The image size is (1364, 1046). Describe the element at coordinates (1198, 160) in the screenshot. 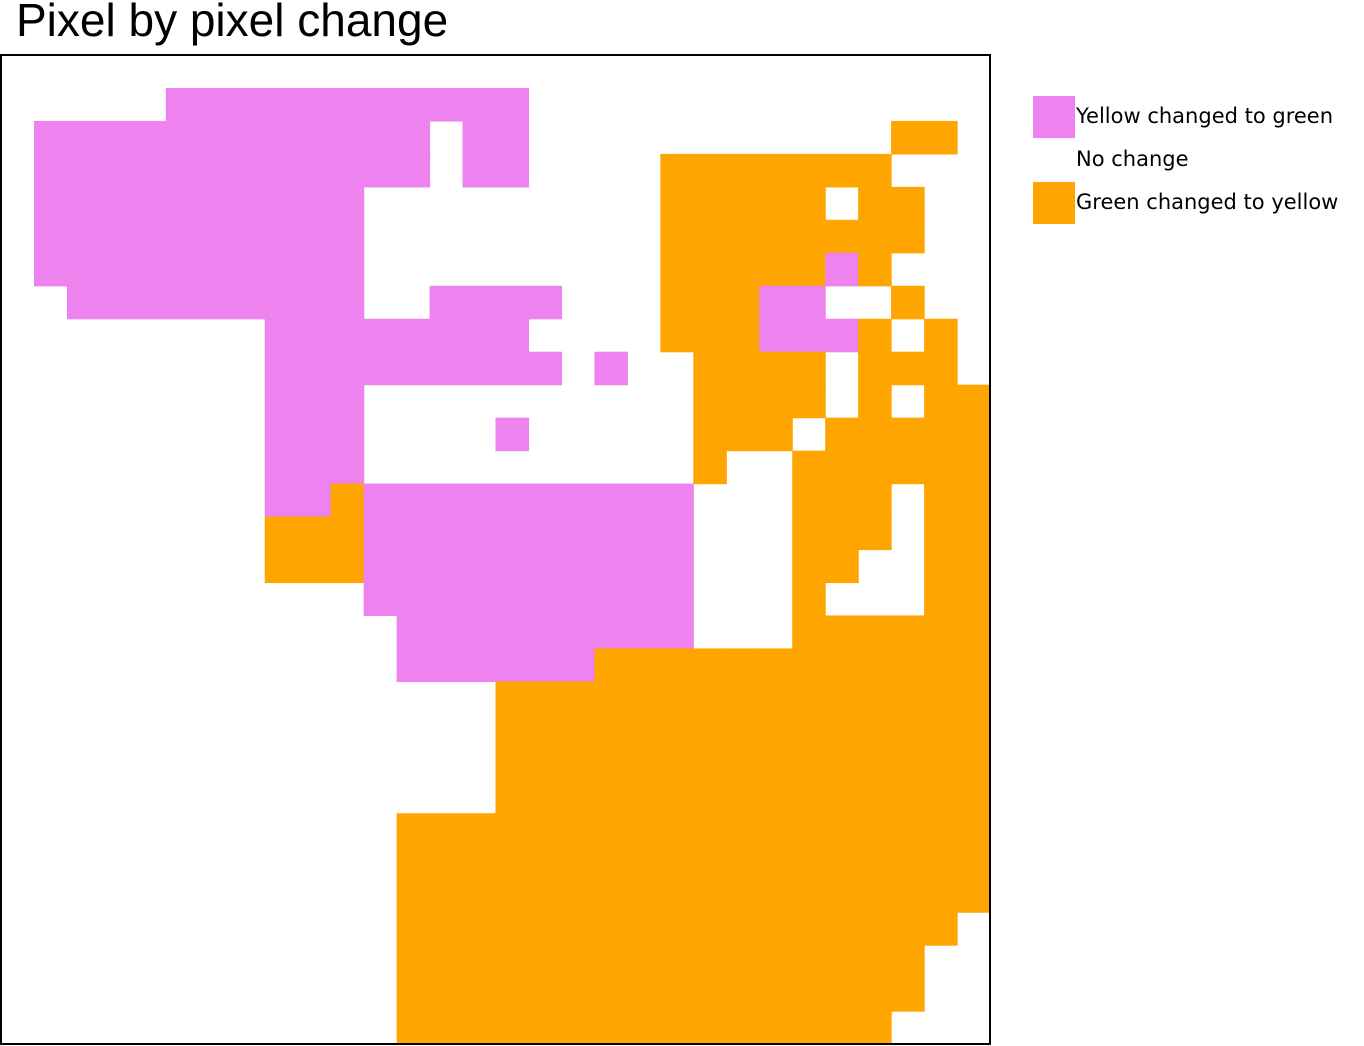

I see `legend-item-no-change: No change` at that location.